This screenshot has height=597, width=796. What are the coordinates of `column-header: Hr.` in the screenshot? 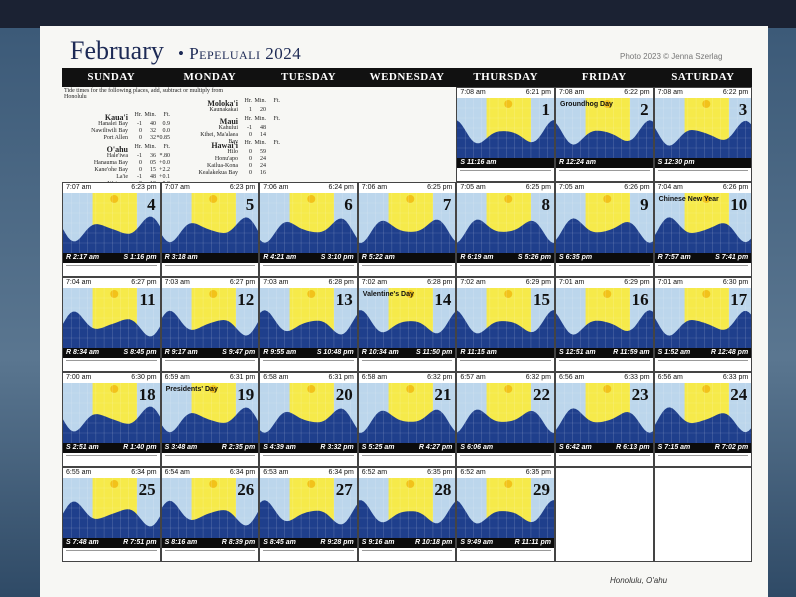 It's located at (248, 101).